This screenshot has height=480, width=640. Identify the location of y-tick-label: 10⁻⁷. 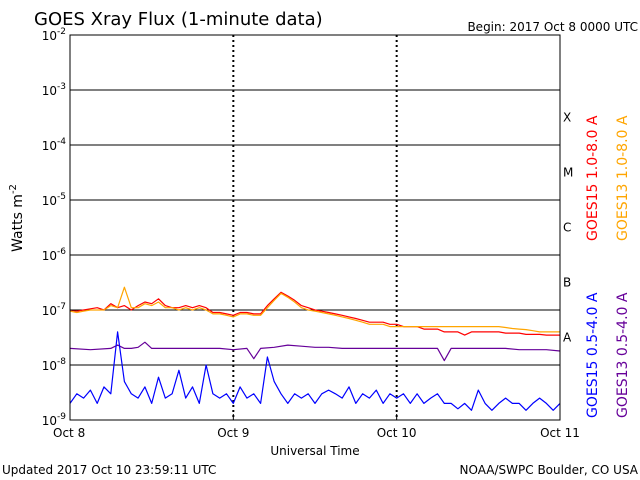
(54, 310).